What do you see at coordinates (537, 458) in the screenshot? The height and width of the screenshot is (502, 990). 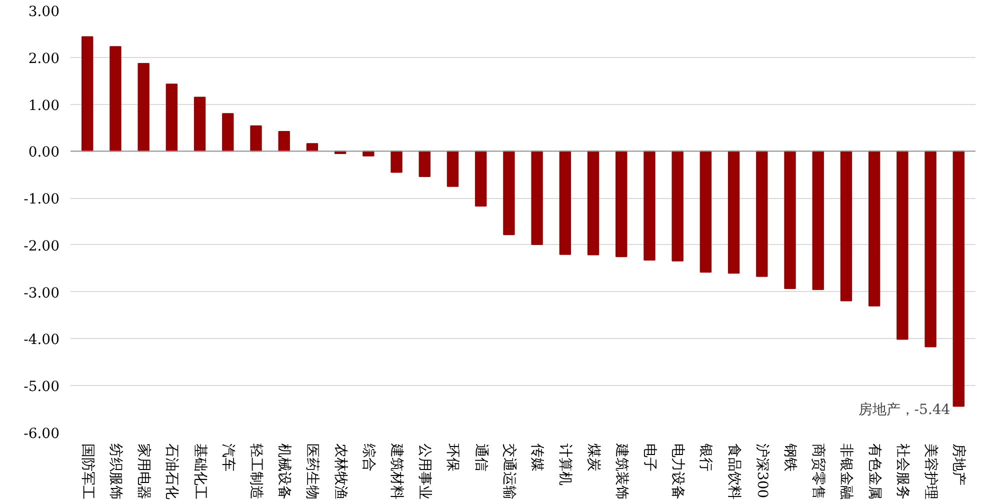 I see `x-tick-label: 传媒` at bounding box center [537, 458].